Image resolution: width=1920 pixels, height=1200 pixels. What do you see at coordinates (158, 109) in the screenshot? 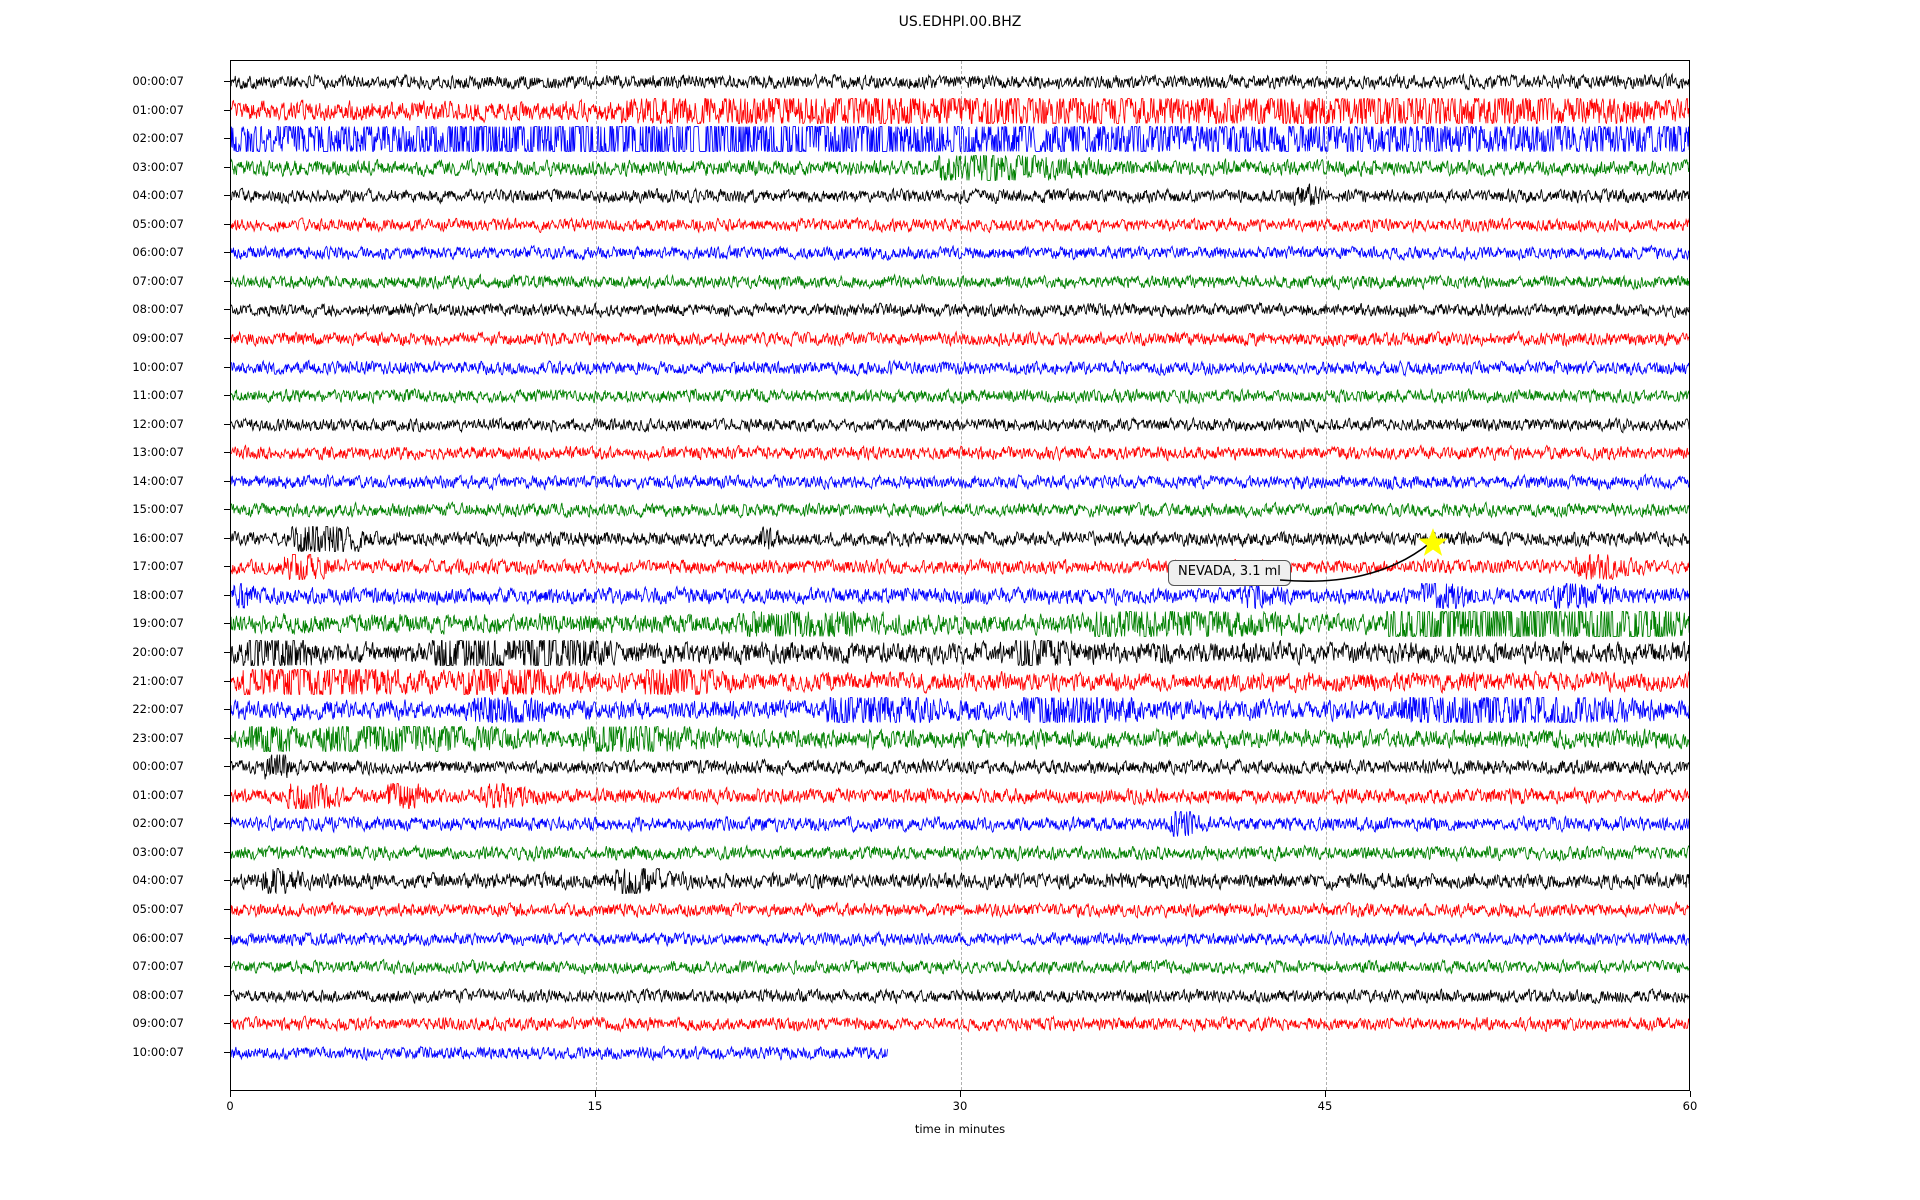
I see `y-axis-tick-label: 01:00:07` at bounding box center [158, 109].